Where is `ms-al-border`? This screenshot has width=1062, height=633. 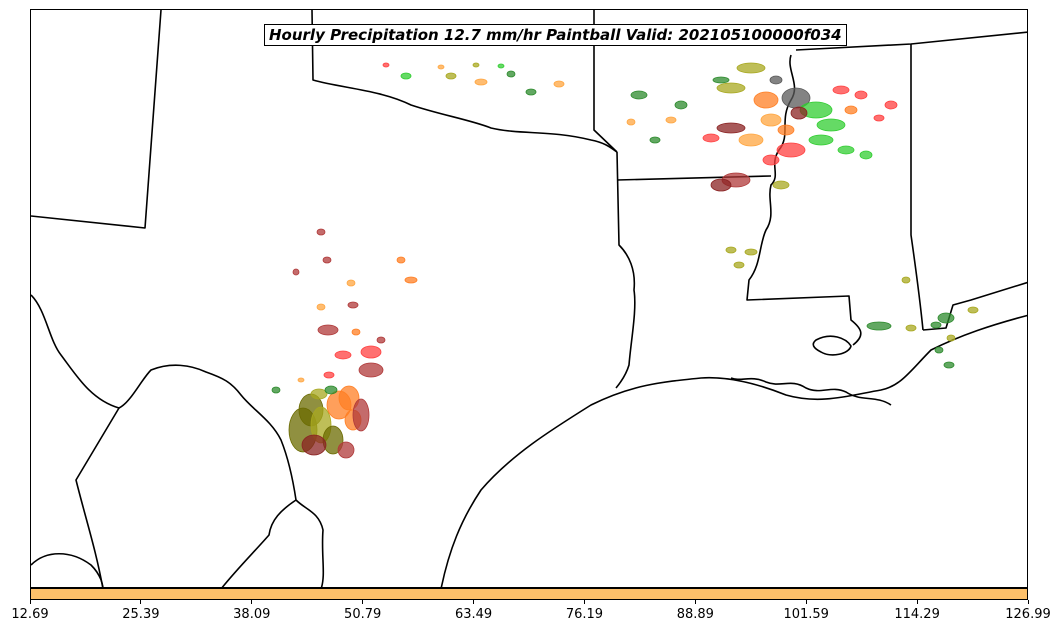 ms-al-border is located at coordinates (917, 187).